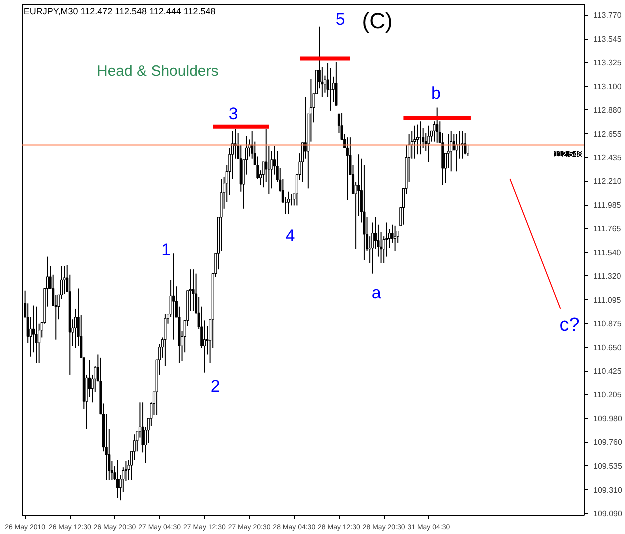  I want to click on y-tick-label: 111.320, so click(608, 276).